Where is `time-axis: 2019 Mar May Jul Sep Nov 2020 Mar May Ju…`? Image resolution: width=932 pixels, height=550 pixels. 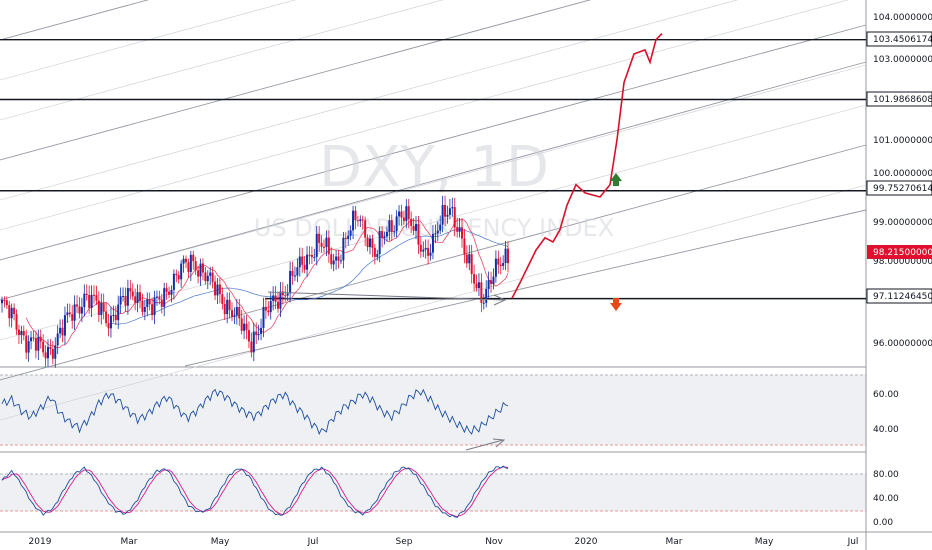 time-axis: 2019 Mar May Jul Sep Nov 2020 Mar May Ju… is located at coordinates (444, 542).